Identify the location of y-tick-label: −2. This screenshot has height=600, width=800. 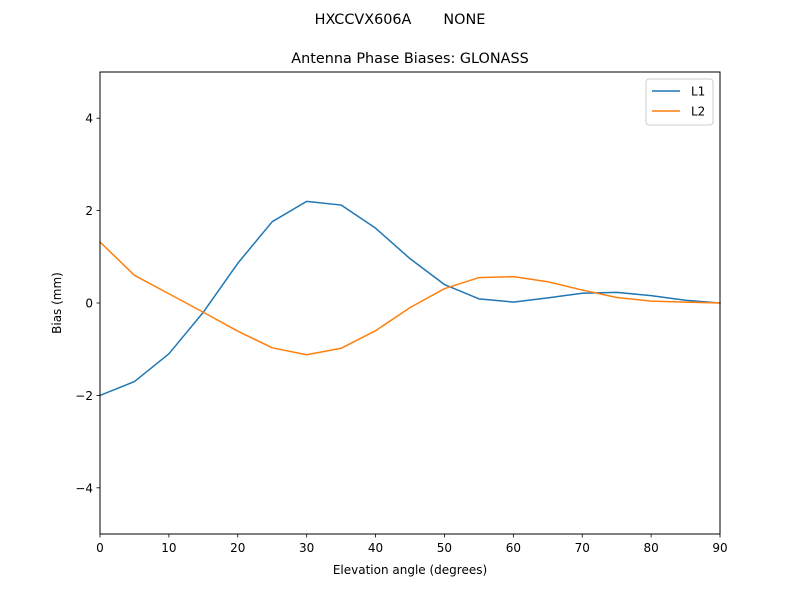
(84, 396).